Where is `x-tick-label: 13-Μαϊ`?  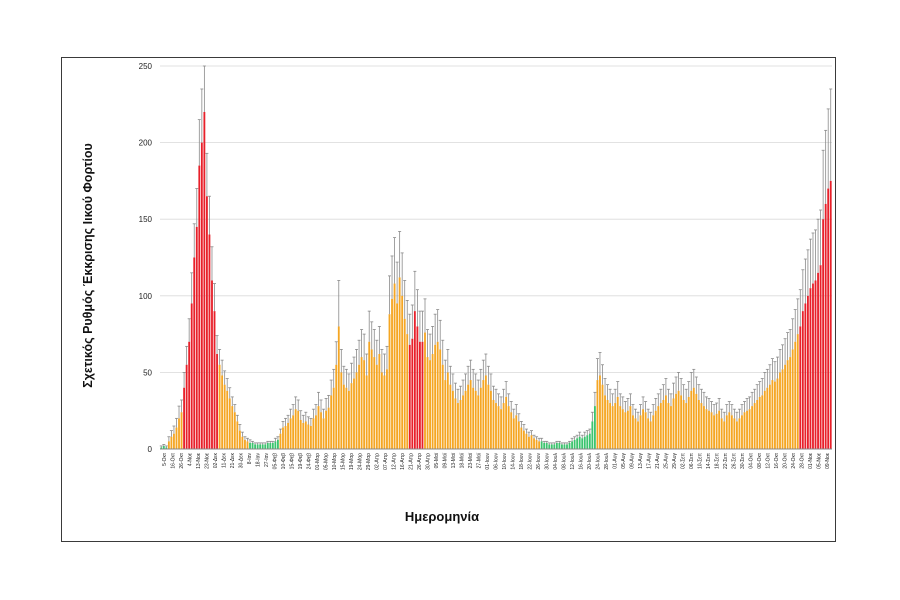
x-tick-label: 13-Μαϊ is located at coordinates (454, 460).